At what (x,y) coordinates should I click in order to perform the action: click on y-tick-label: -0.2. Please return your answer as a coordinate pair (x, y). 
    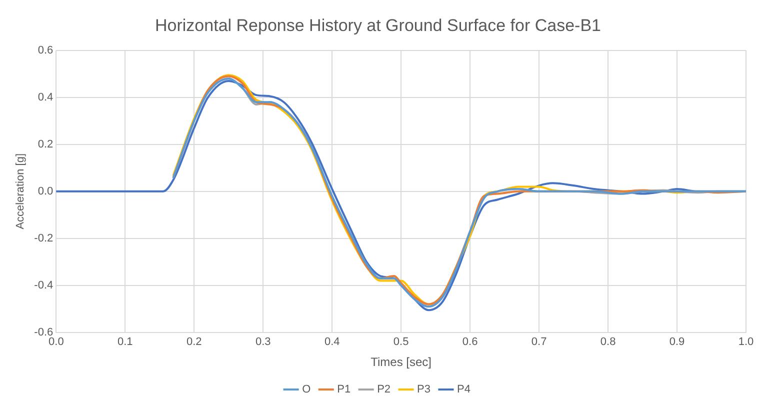
    Looking at the image, I should click on (44, 238).